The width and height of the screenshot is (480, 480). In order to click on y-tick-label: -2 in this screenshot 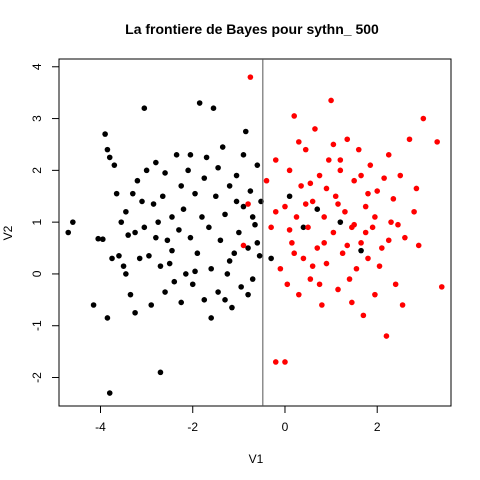, I will do `click(37, 377)`.